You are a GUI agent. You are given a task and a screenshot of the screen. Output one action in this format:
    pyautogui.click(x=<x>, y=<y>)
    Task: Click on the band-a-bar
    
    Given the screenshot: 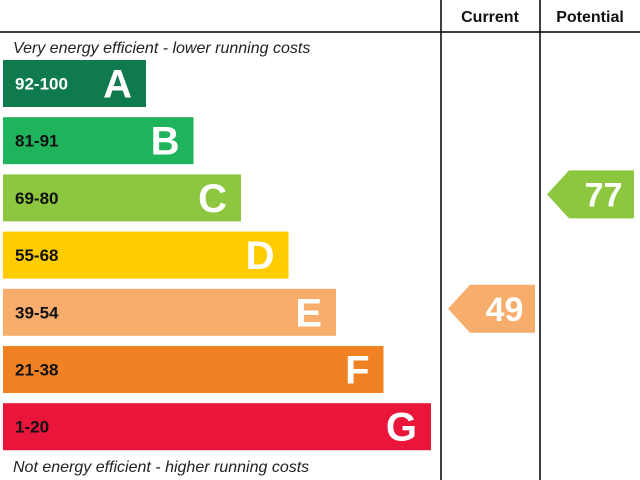 What is the action you would take?
    pyautogui.click(x=74, y=83)
    